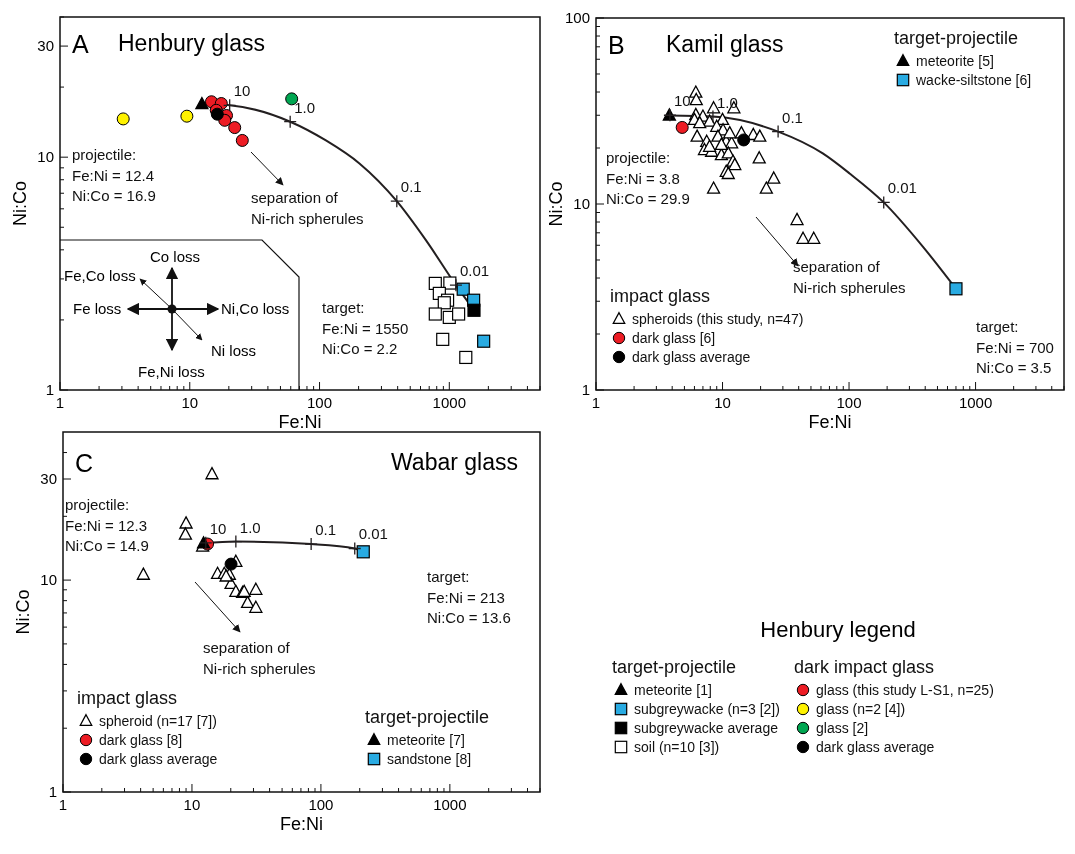 Image resolution: width=1075 pixels, height=854 pixels. I want to click on annotation: projectile: Fe:Ni = 12.4 Ni:Co = 16.9, so click(114, 175).